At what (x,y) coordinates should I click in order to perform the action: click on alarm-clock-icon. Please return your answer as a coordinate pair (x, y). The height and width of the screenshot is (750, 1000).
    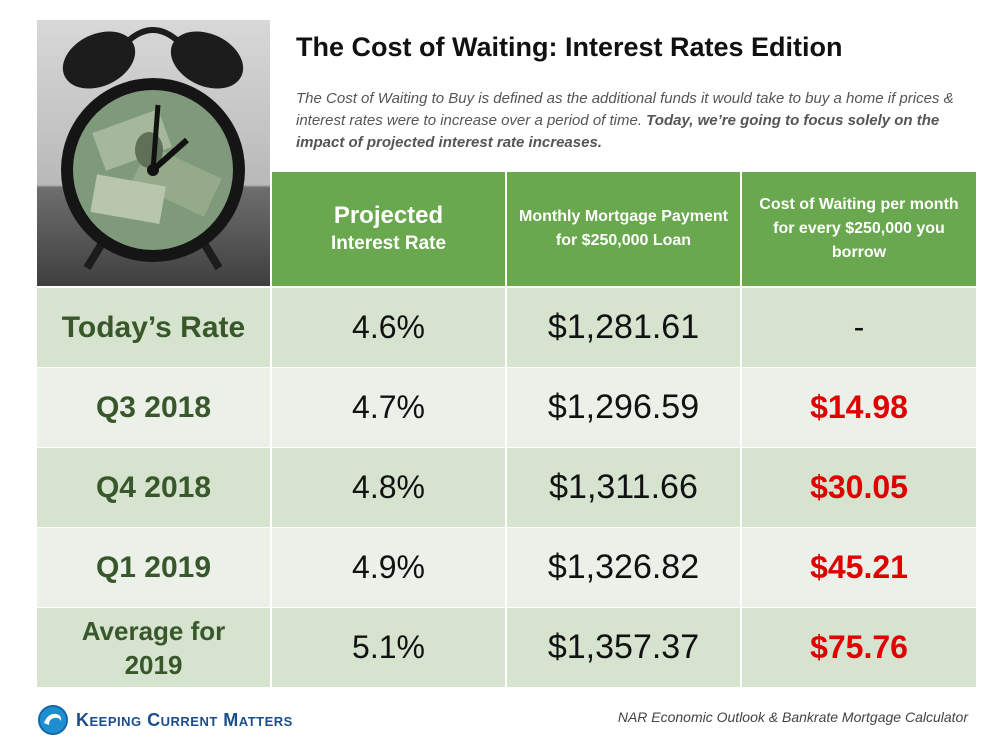
    Looking at the image, I should click on (153, 149).